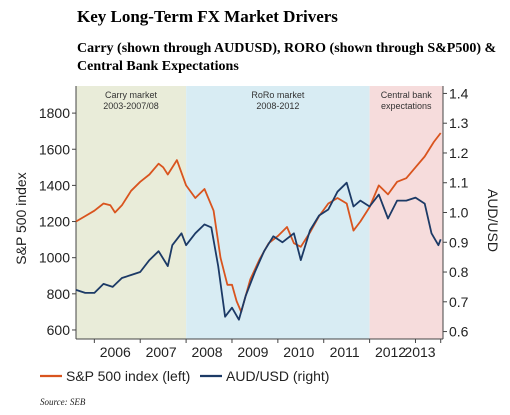 The height and width of the screenshot is (415, 510). Describe the element at coordinates (63, 402) in the screenshot. I see `source-note: Source: SEB` at that location.